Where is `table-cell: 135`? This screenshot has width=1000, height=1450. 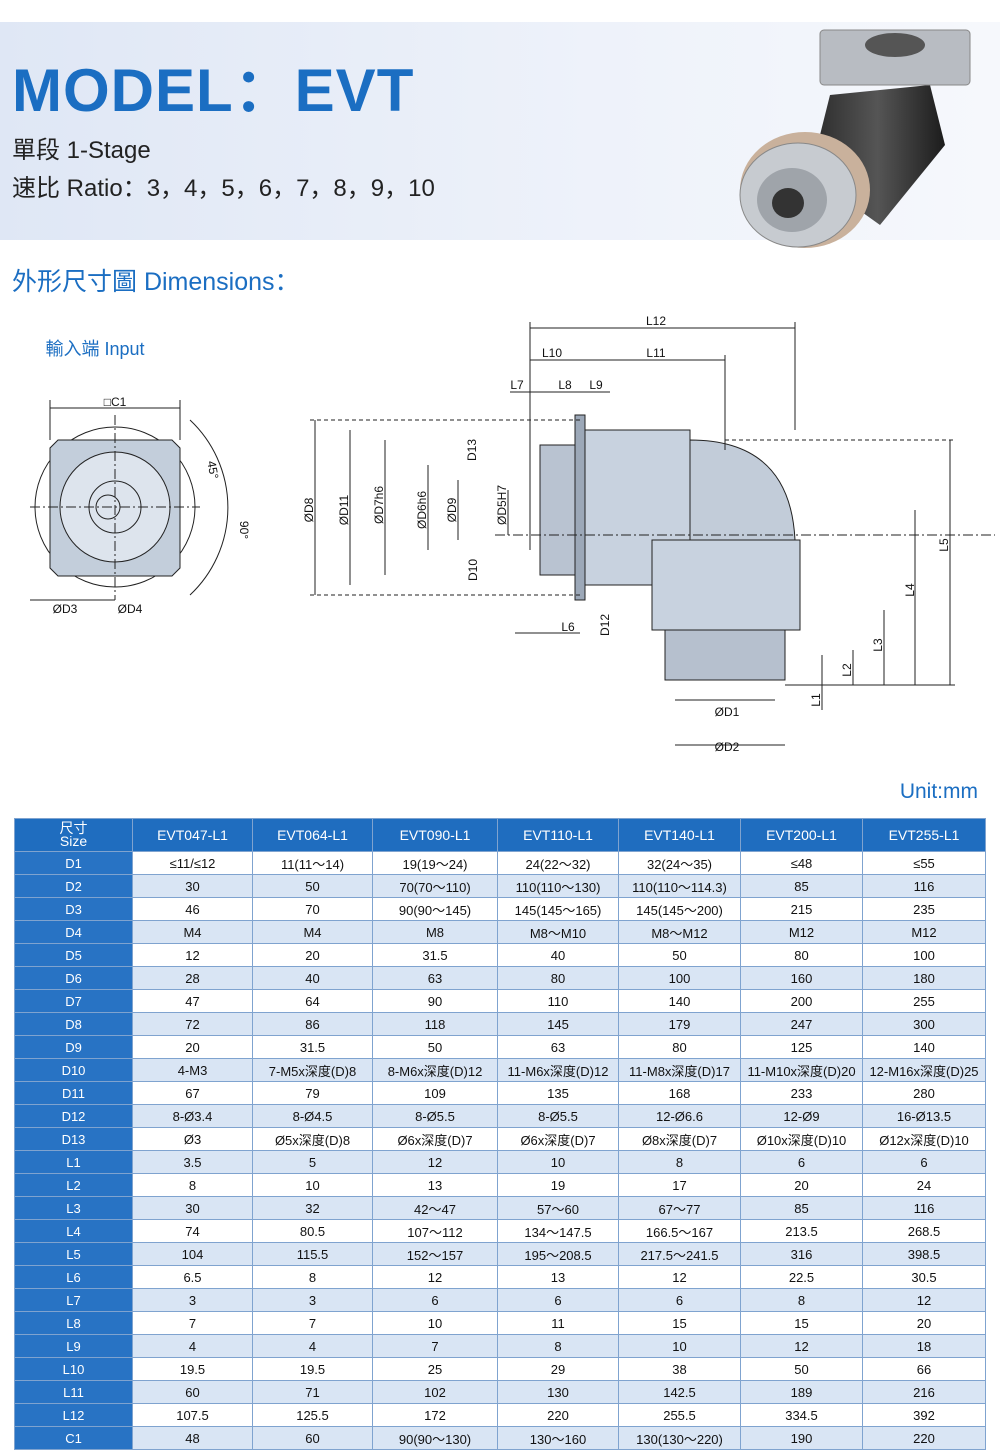 table-cell: 135 is located at coordinates (558, 1093).